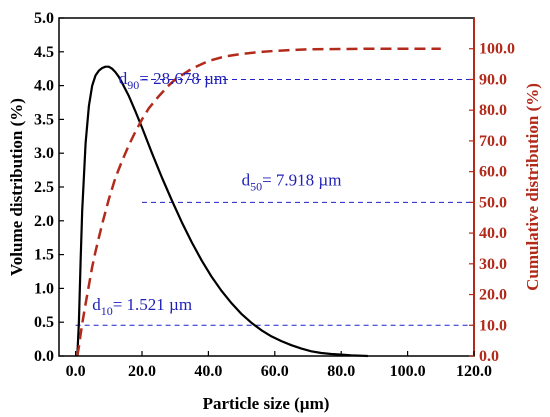 This screenshot has height=417, width=550. Describe the element at coordinates (142, 306) in the screenshot. I see `annotation-d10: d10= 1.521 µm` at that location.